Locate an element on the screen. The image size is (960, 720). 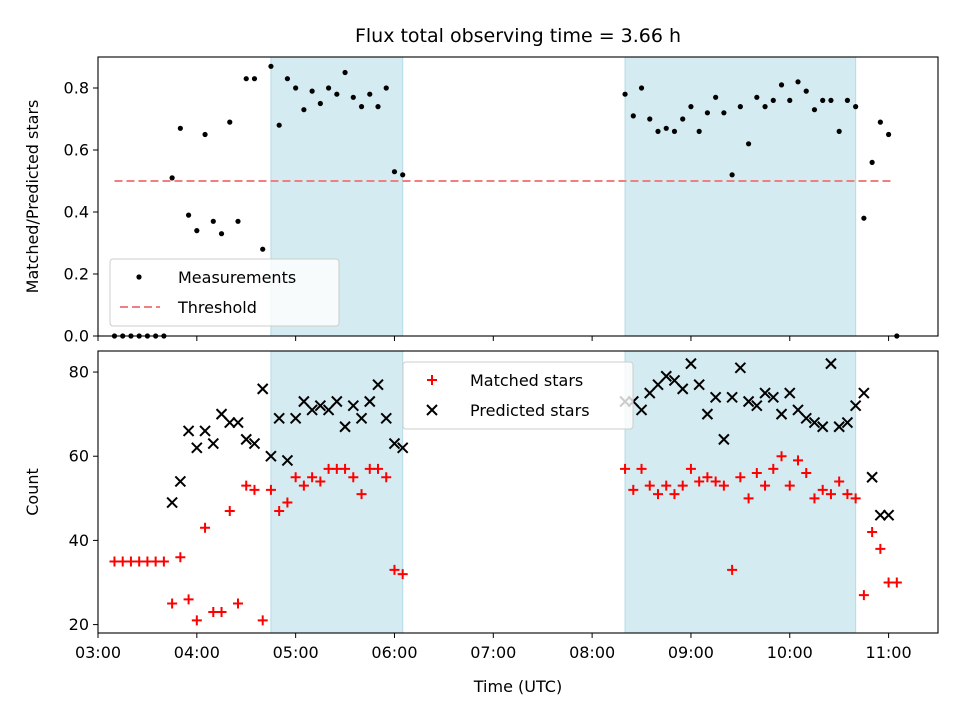
count-xlabel: Time (UTC) is located at coordinates (517, 686).